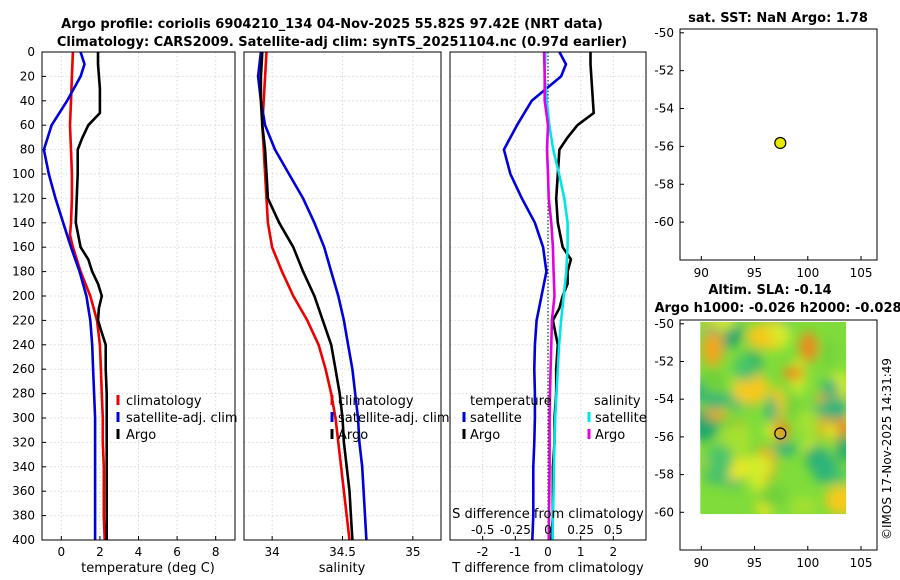  What do you see at coordinates (777, 308) in the screenshot?
I see `sla-title-line2: Argo h1000: -0.026 h2000: -0.028` at bounding box center [777, 308].